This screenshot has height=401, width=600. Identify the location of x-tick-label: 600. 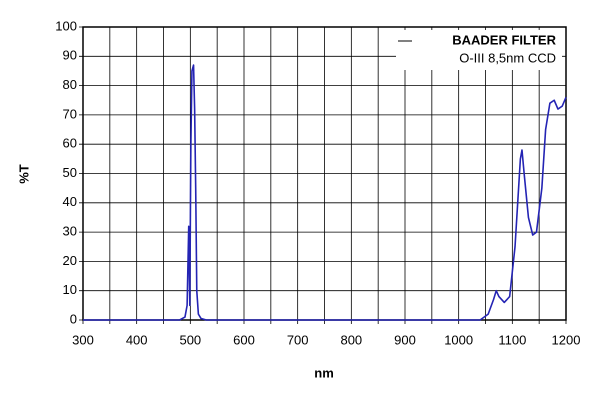
(244, 339).